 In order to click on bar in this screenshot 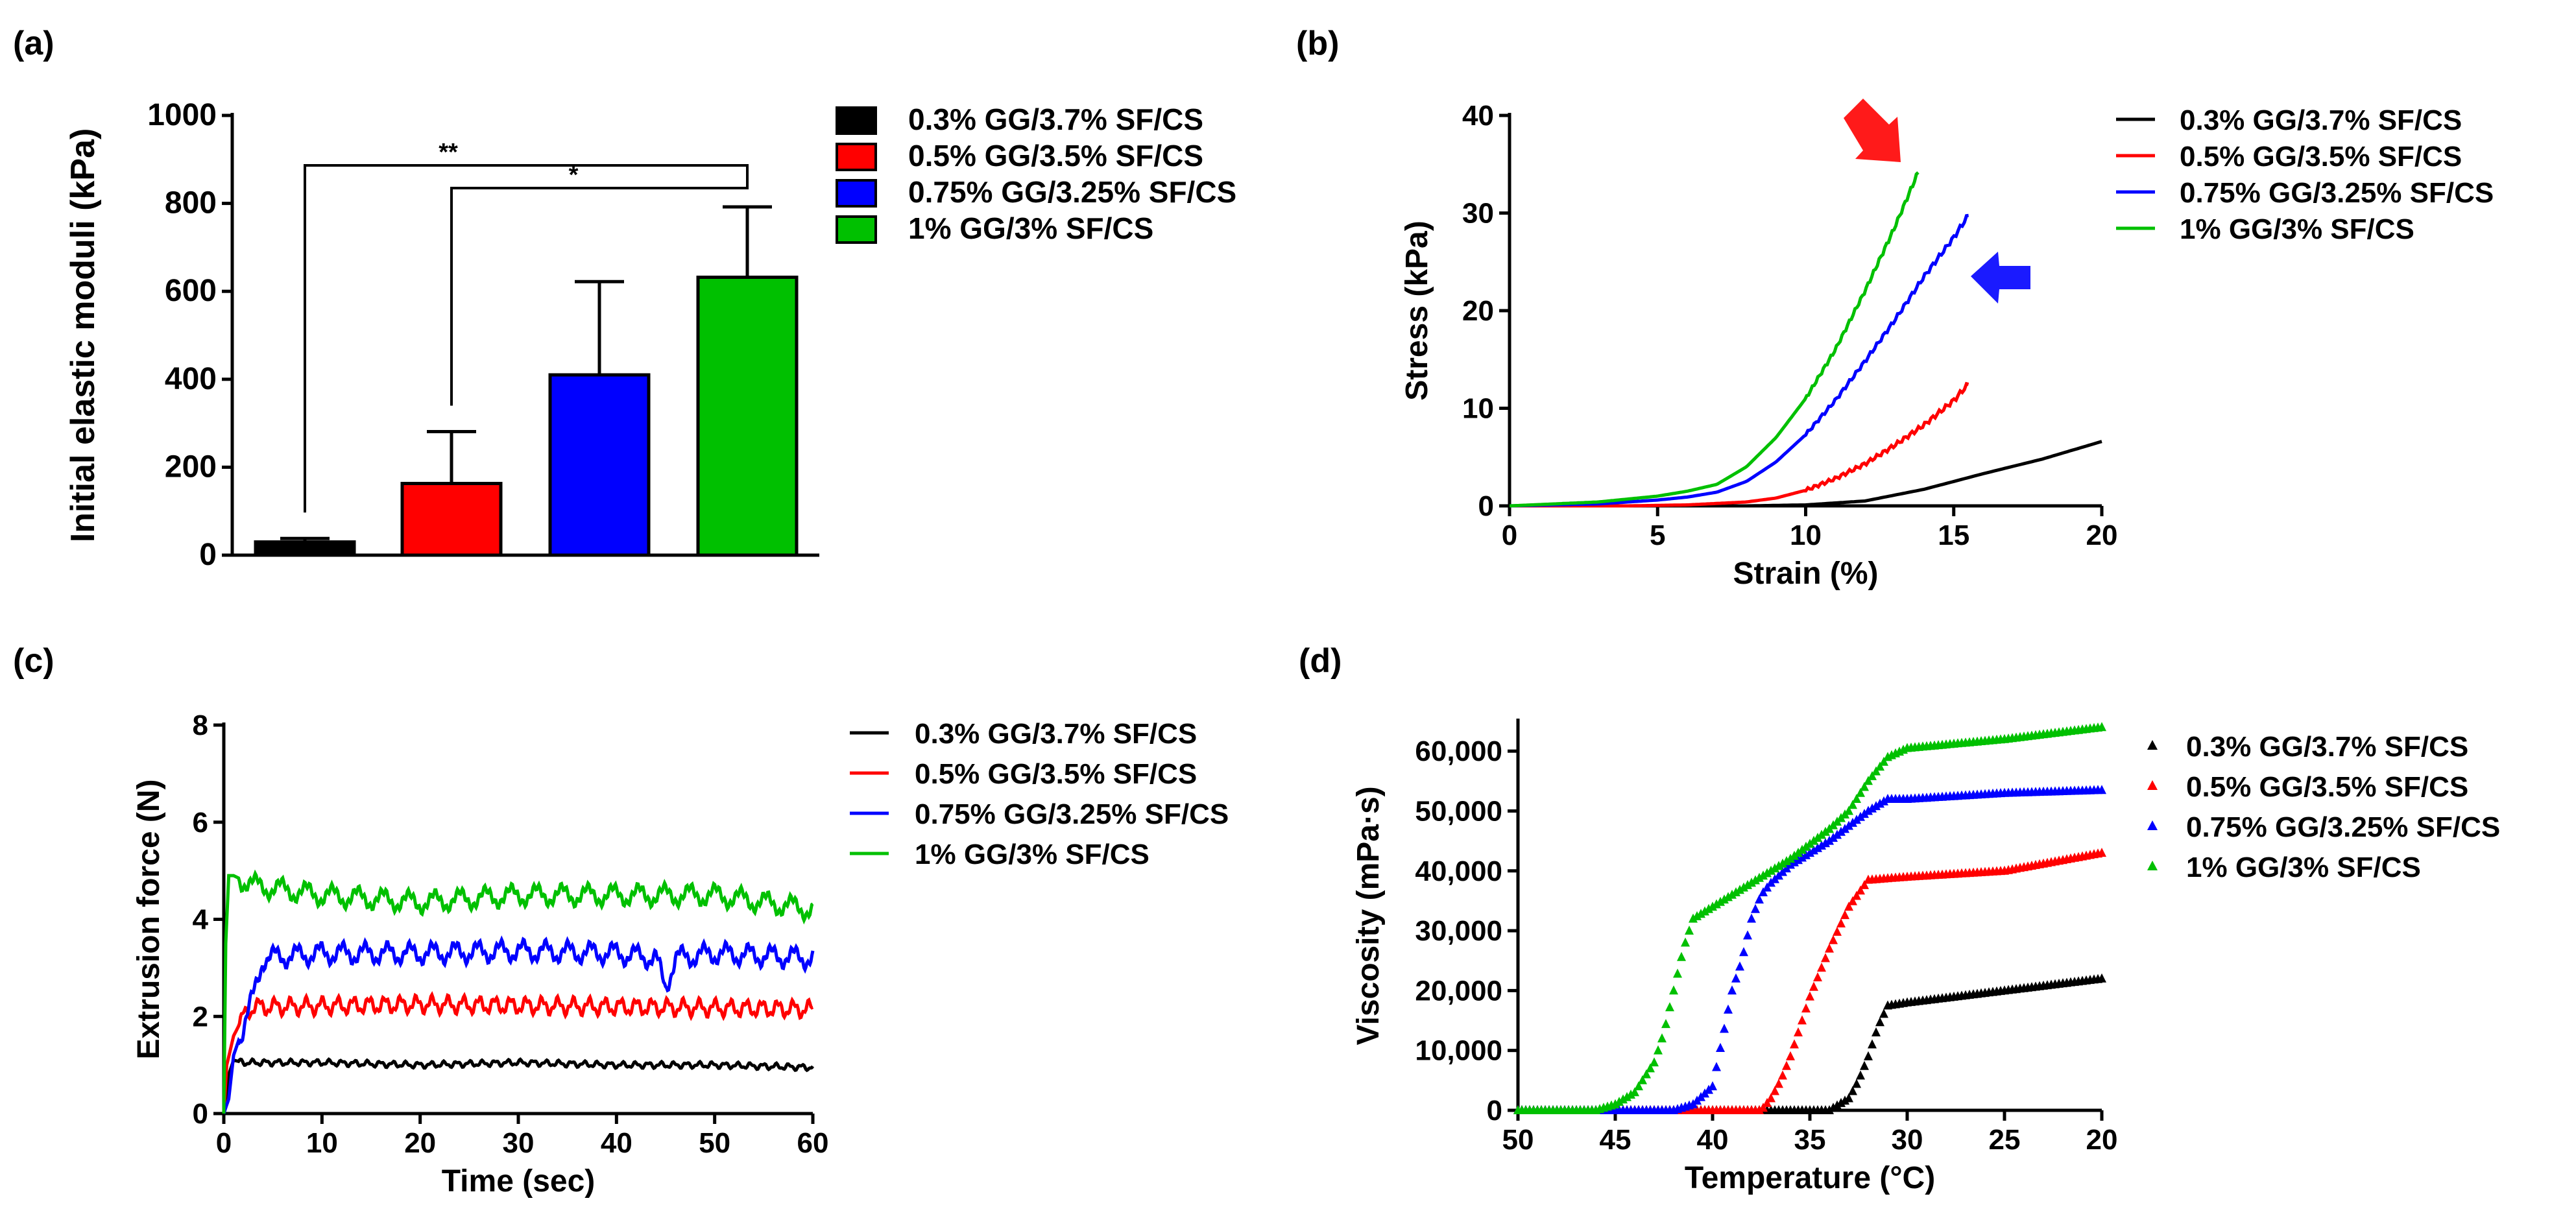, I will do `click(599, 465)`.